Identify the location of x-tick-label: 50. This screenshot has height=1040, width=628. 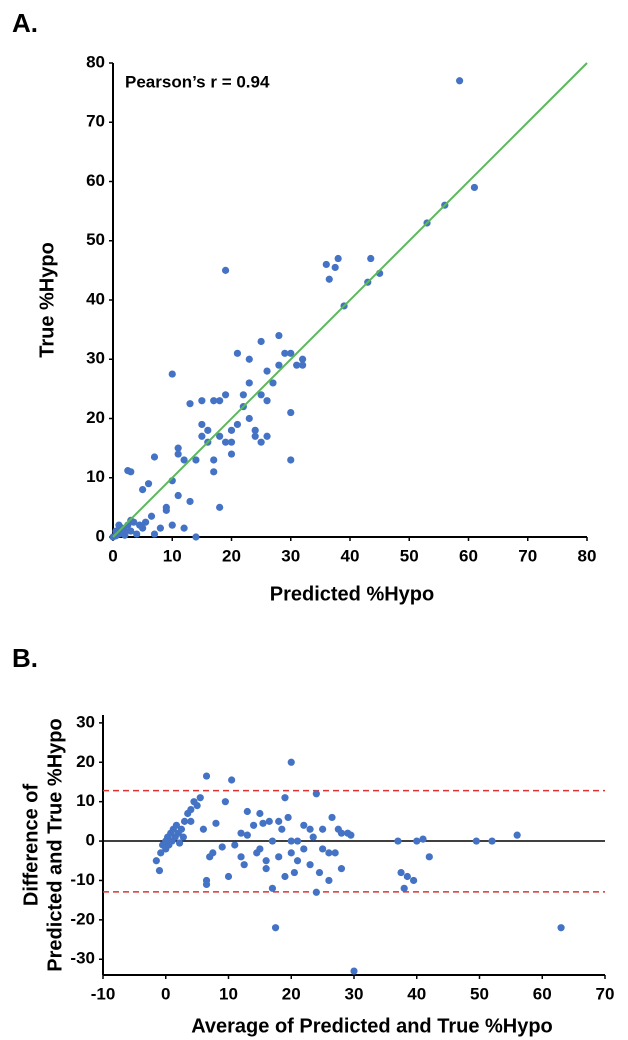
(479, 993).